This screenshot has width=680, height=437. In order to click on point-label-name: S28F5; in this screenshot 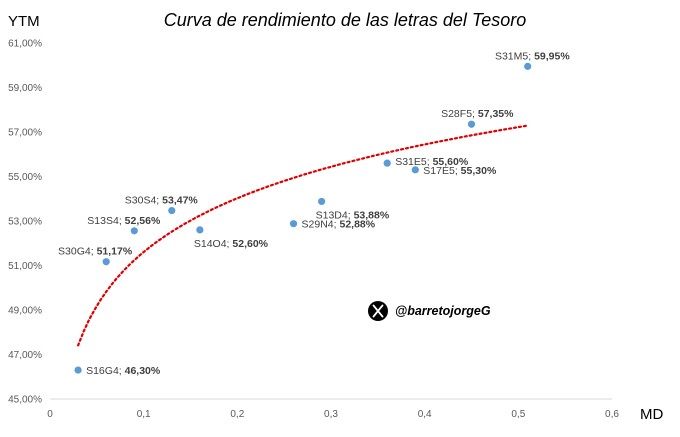, I will do `click(459, 114)`.